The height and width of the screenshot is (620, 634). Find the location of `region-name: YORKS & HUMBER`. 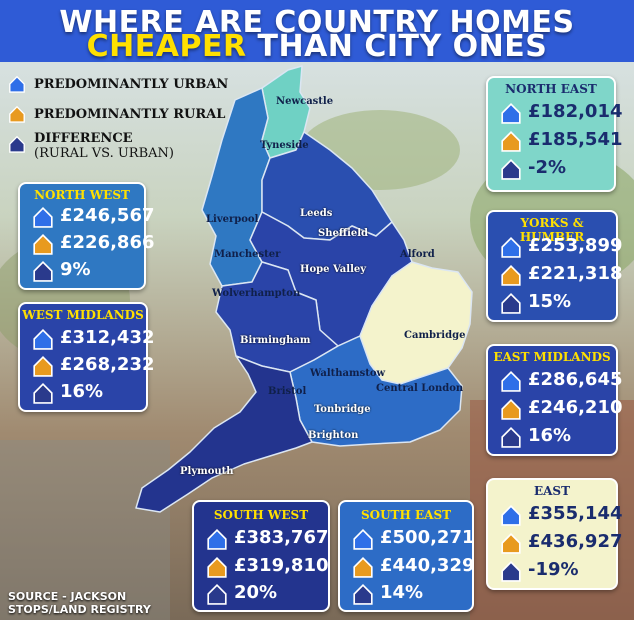

region-name: YORKS & HUMBER is located at coordinates (552, 230).